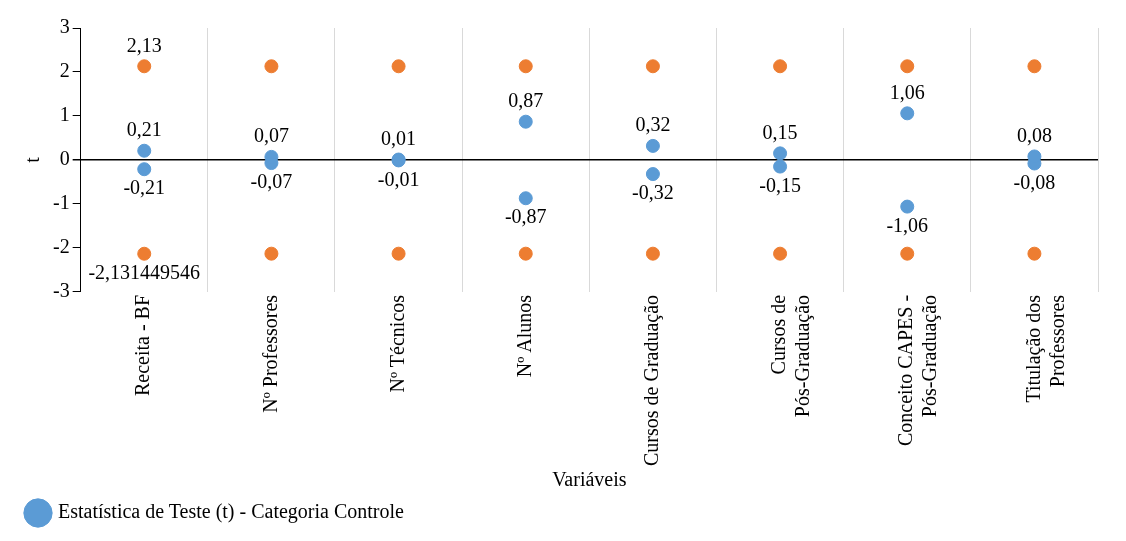  I want to click on x-tick-label: Nº Professores, so click(269, 353).